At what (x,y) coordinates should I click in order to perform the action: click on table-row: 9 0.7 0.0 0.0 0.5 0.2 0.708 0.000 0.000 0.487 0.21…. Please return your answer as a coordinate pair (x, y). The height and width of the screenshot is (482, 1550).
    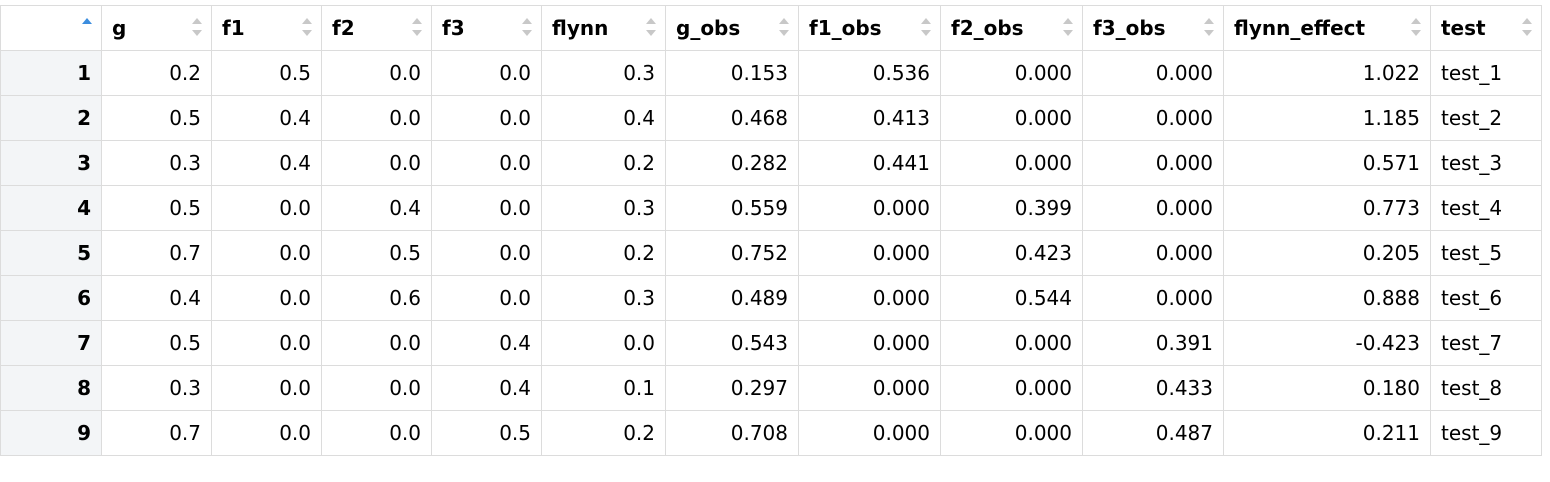
    Looking at the image, I should click on (771, 433).